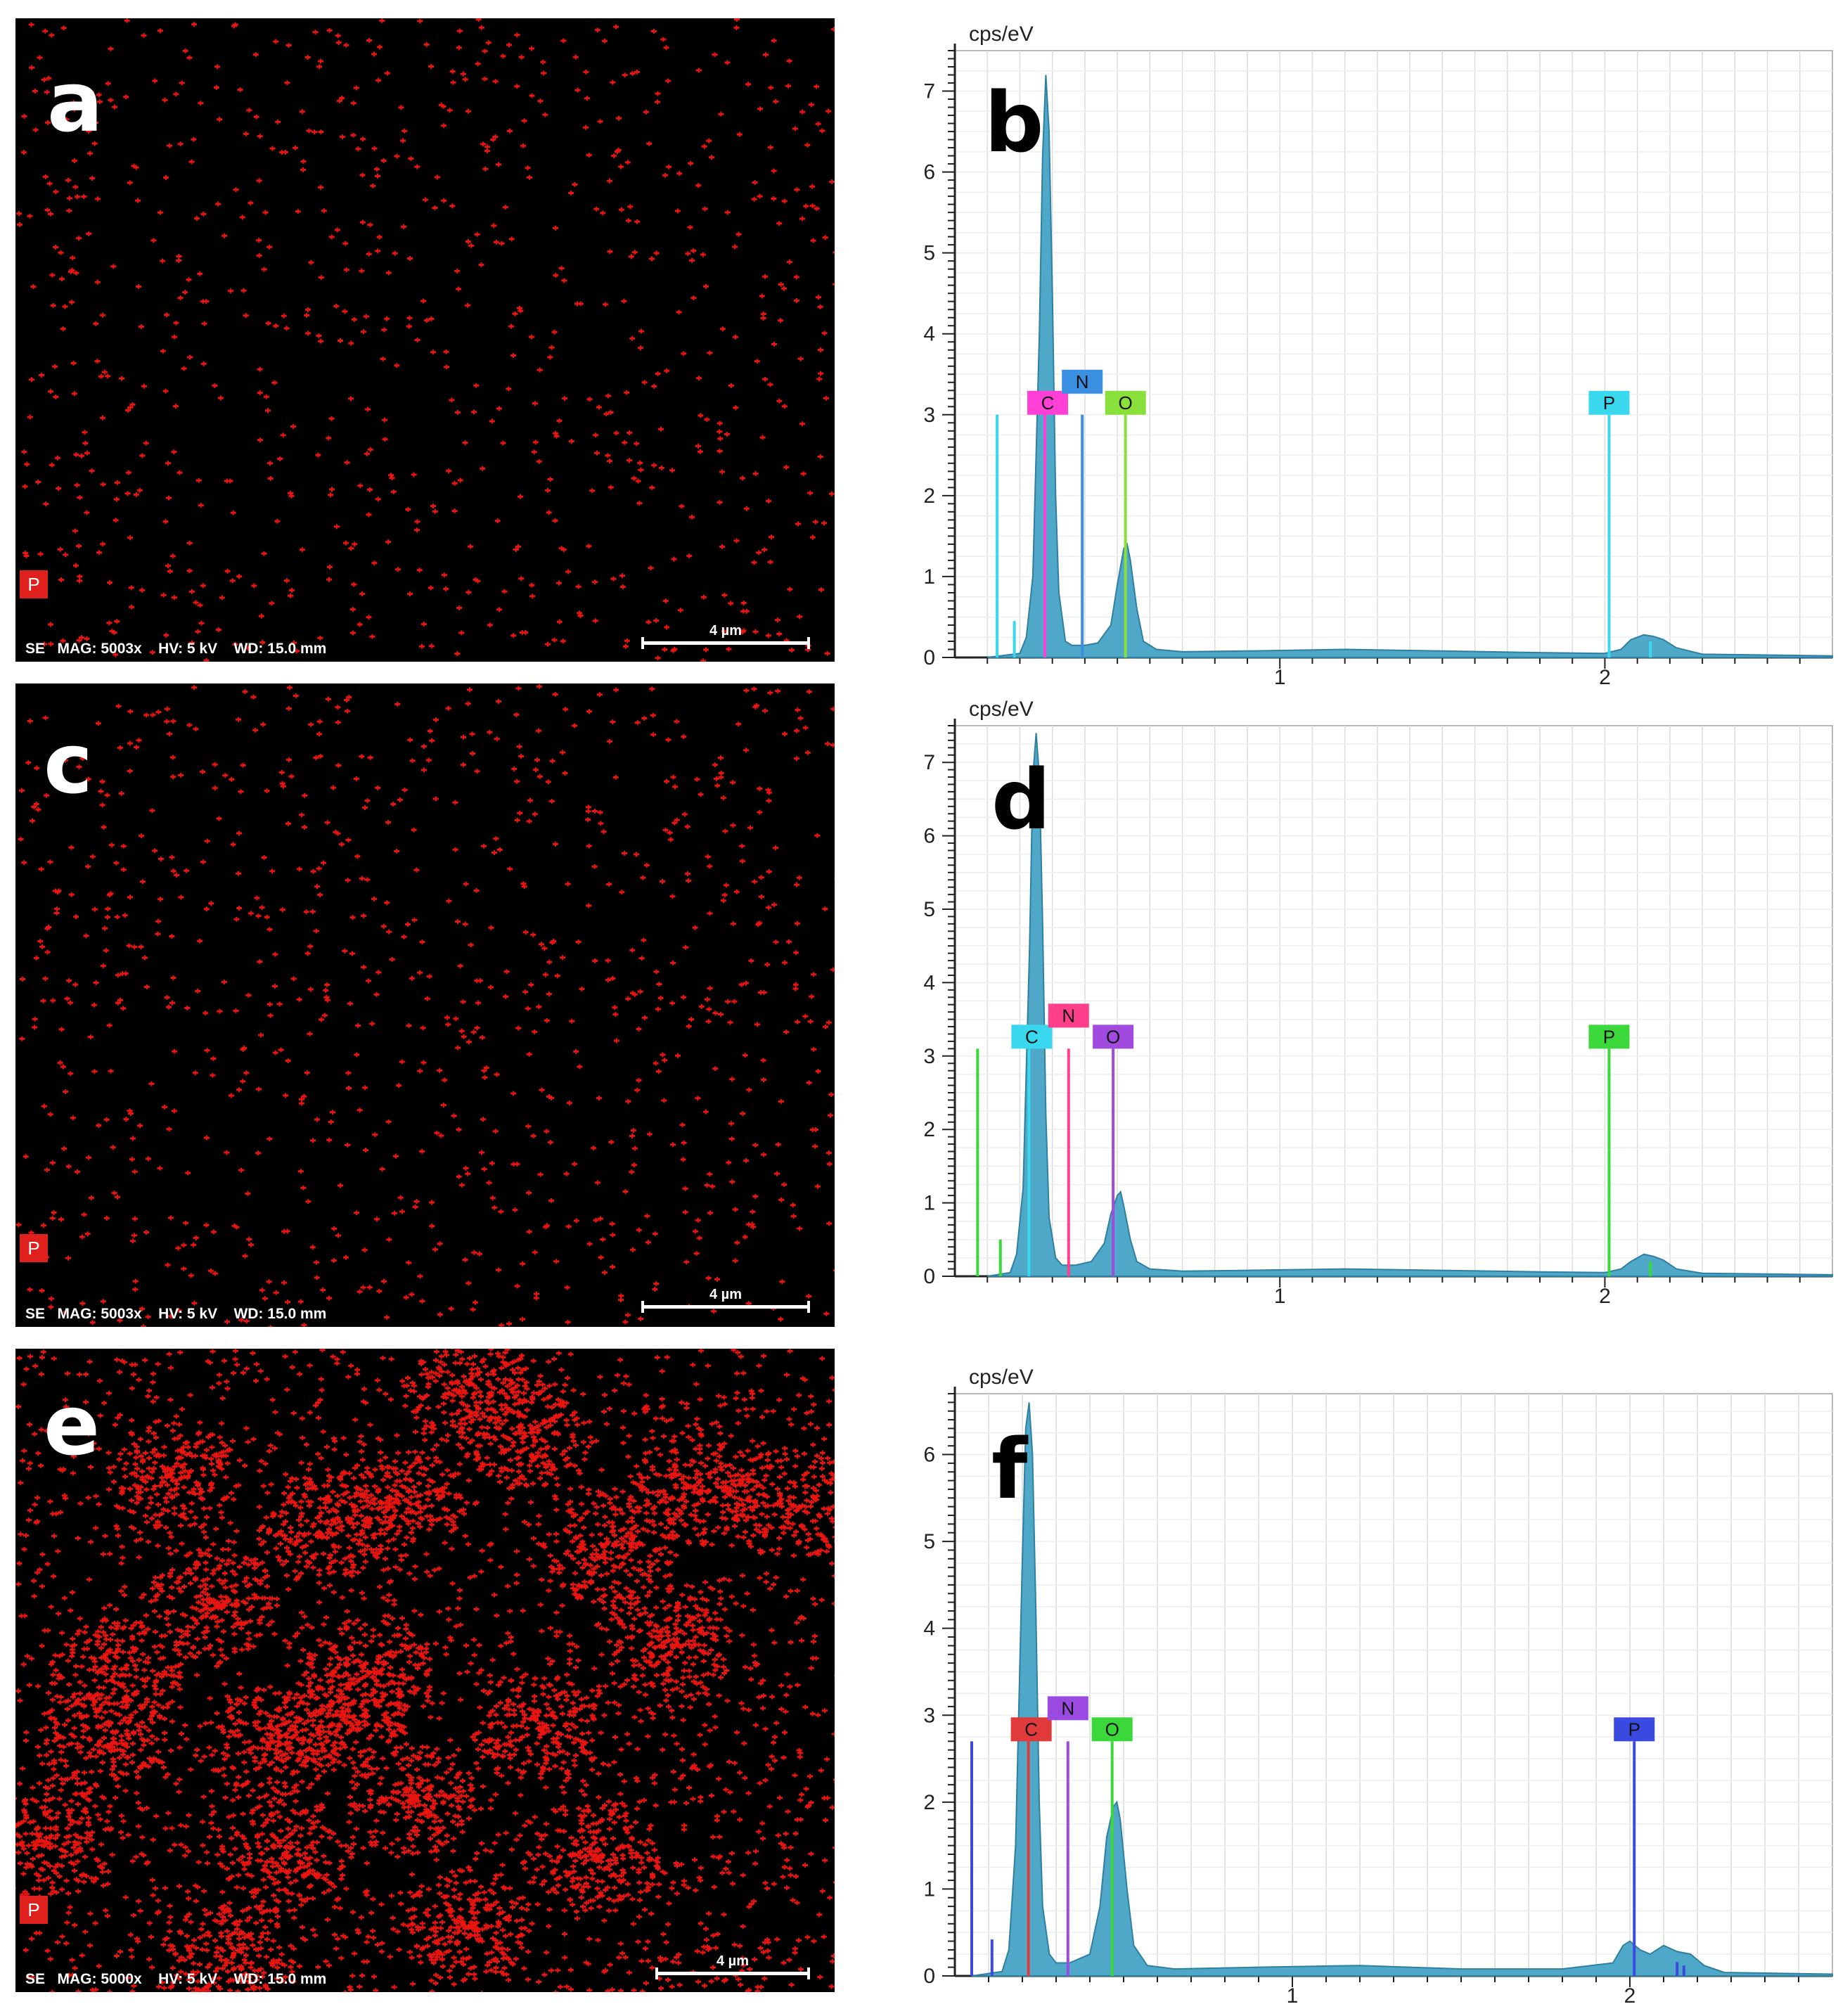 This screenshot has height=2016, width=1838. What do you see at coordinates (732, 1961) in the screenshot?
I see `scale-label: 4 µm` at bounding box center [732, 1961].